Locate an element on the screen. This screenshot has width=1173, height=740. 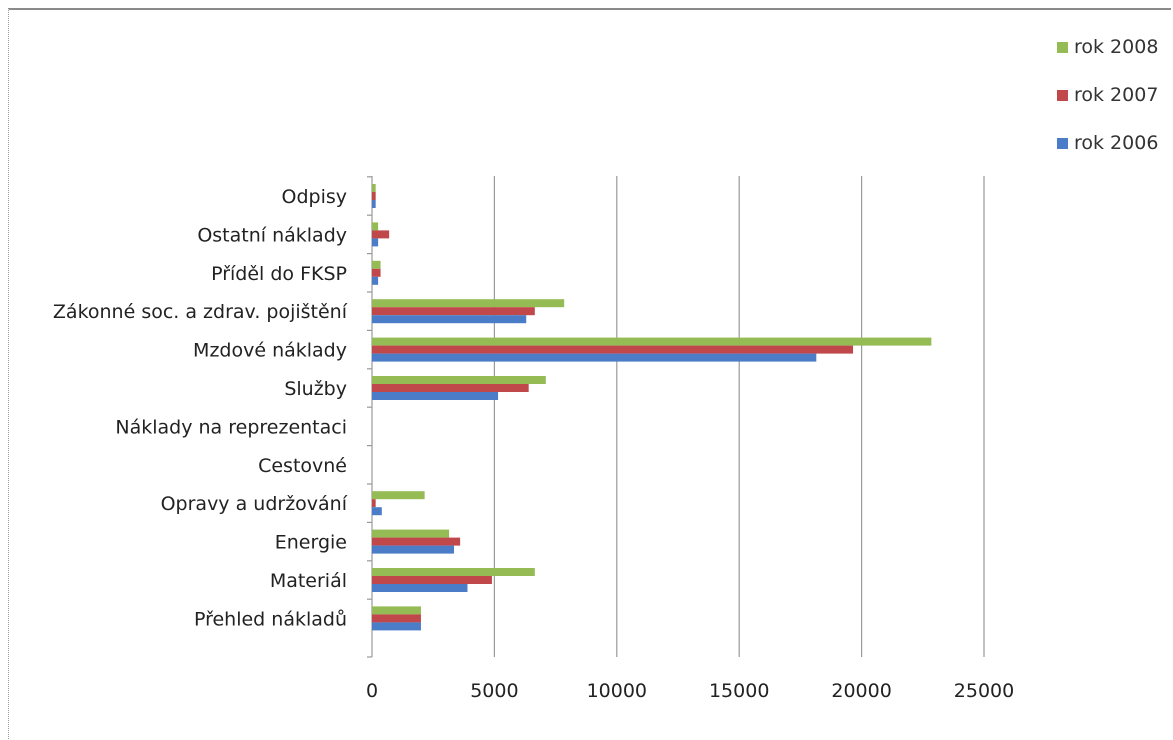
category-label: Náklady na reprezentaci is located at coordinates (231, 427).